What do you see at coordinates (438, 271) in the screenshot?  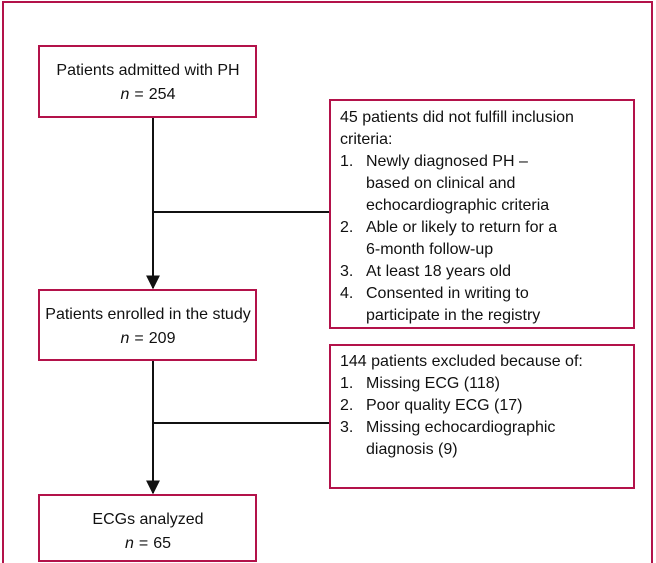 I see `item-text: At least 18 years old` at bounding box center [438, 271].